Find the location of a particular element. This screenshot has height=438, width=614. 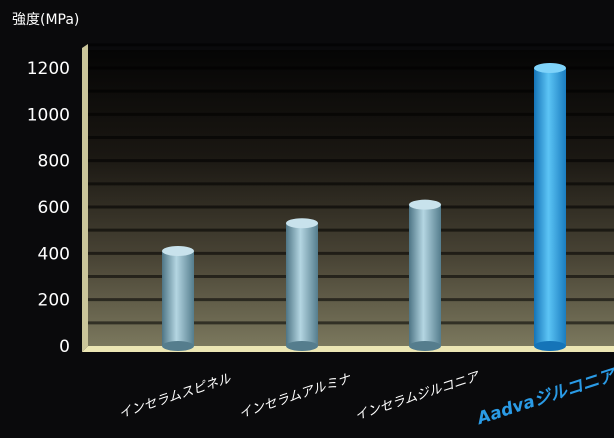

x-tick-label: Aadvaジルコニア is located at coordinates (543, 397).